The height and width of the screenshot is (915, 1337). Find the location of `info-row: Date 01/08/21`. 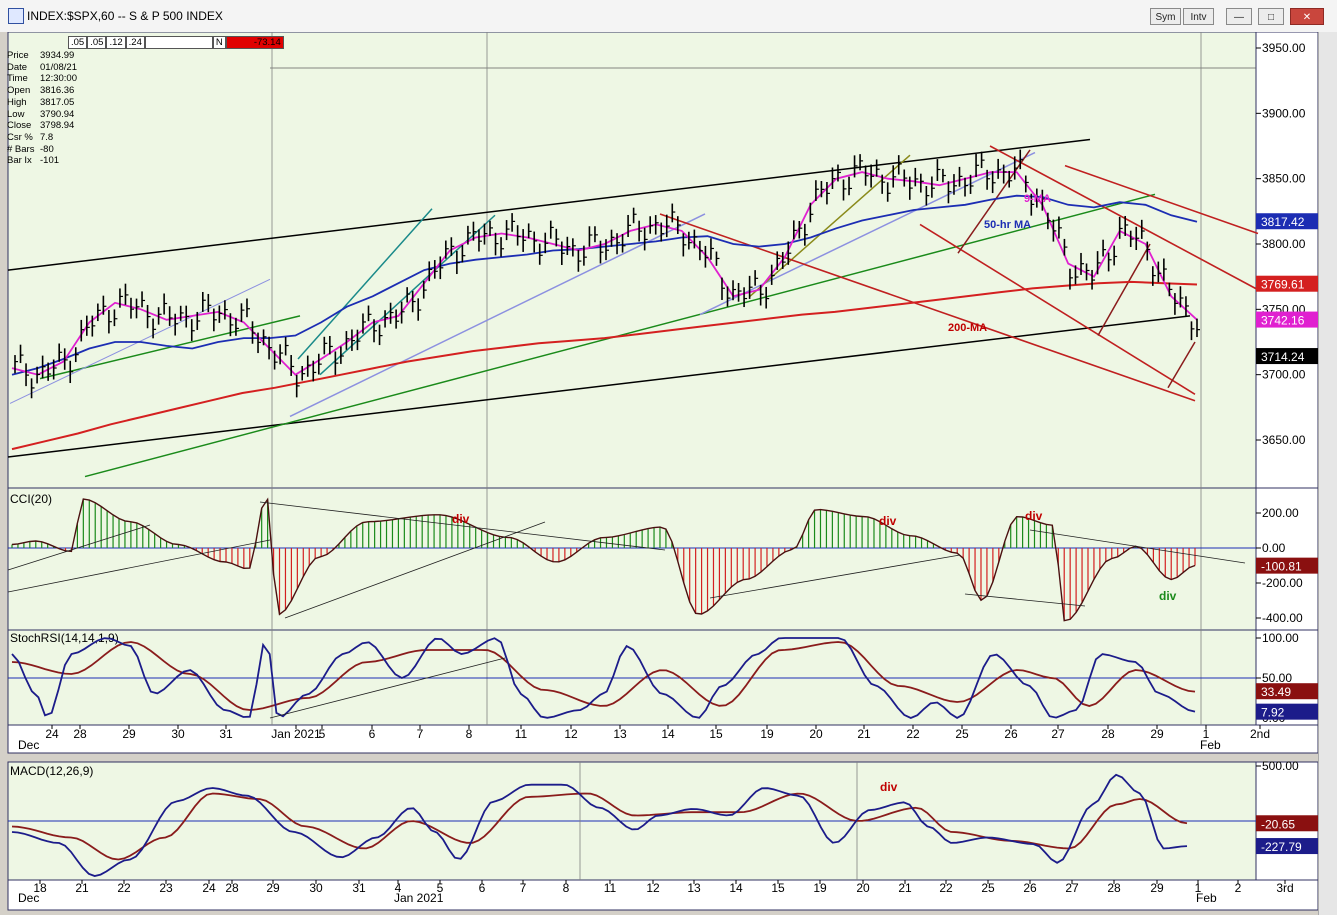

info-row: Date 01/08/21 is located at coordinates (42, 68).